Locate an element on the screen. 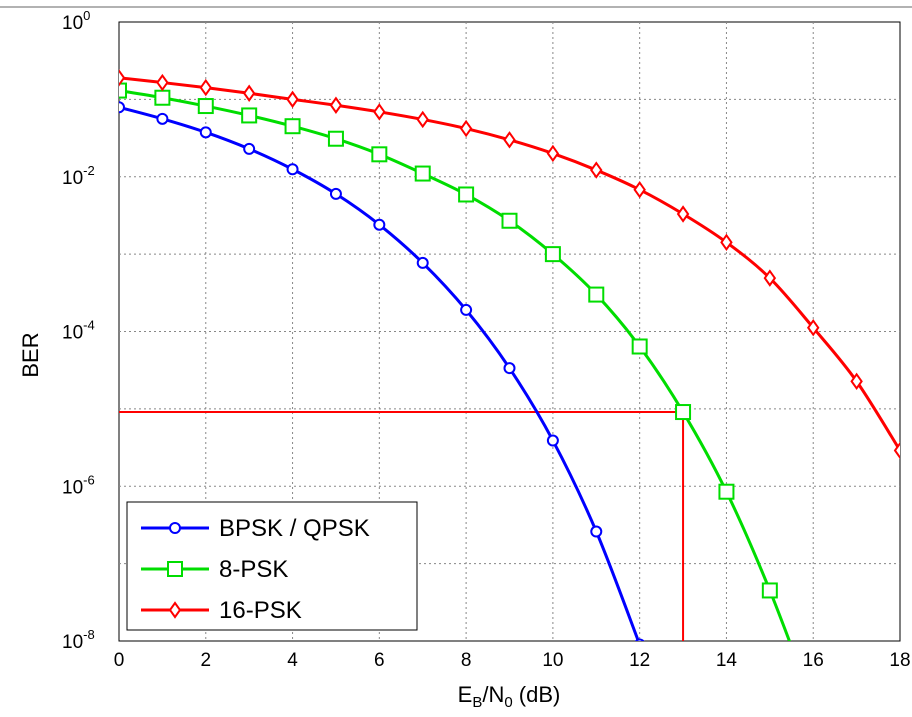 The image size is (912, 717). x-tick-label: 4 is located at coordinates (292, 660).